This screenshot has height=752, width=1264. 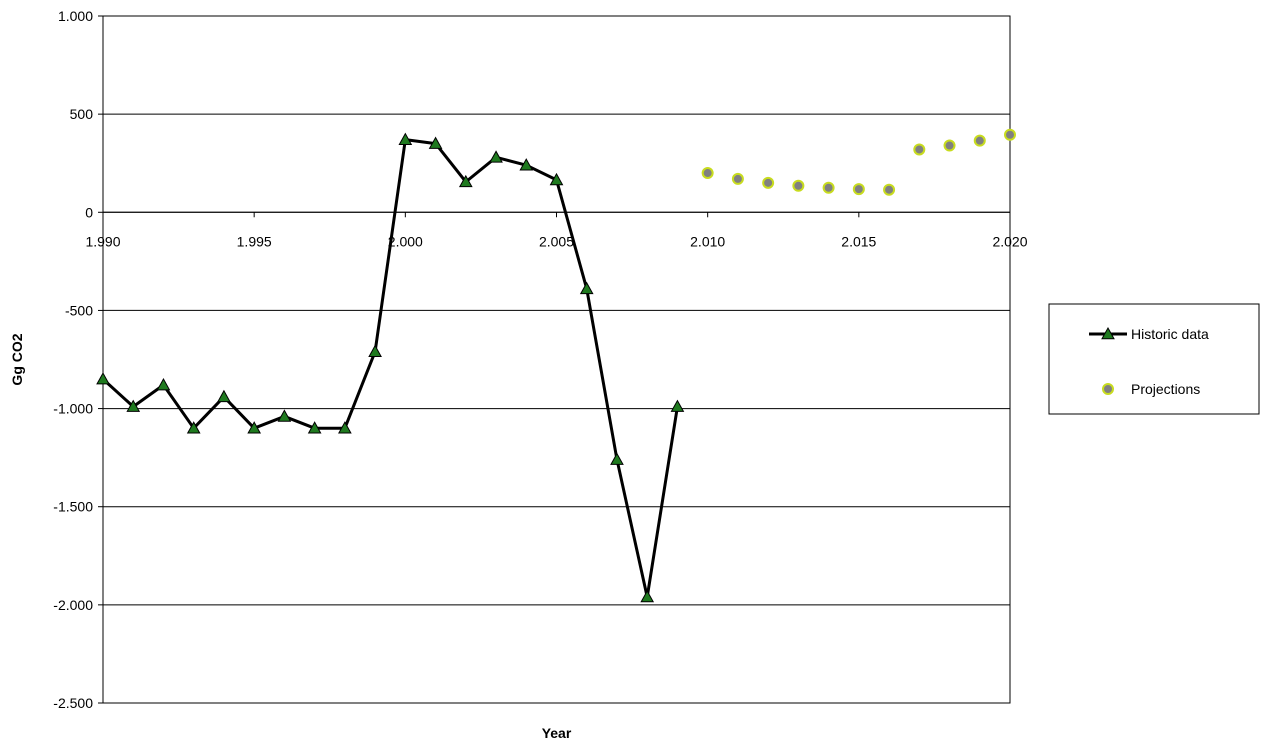 What do you see at coordinates (1149, 361) in the screenshot?
I see `legend-items: Historic data Projections` at bounding box center [1149, 361].